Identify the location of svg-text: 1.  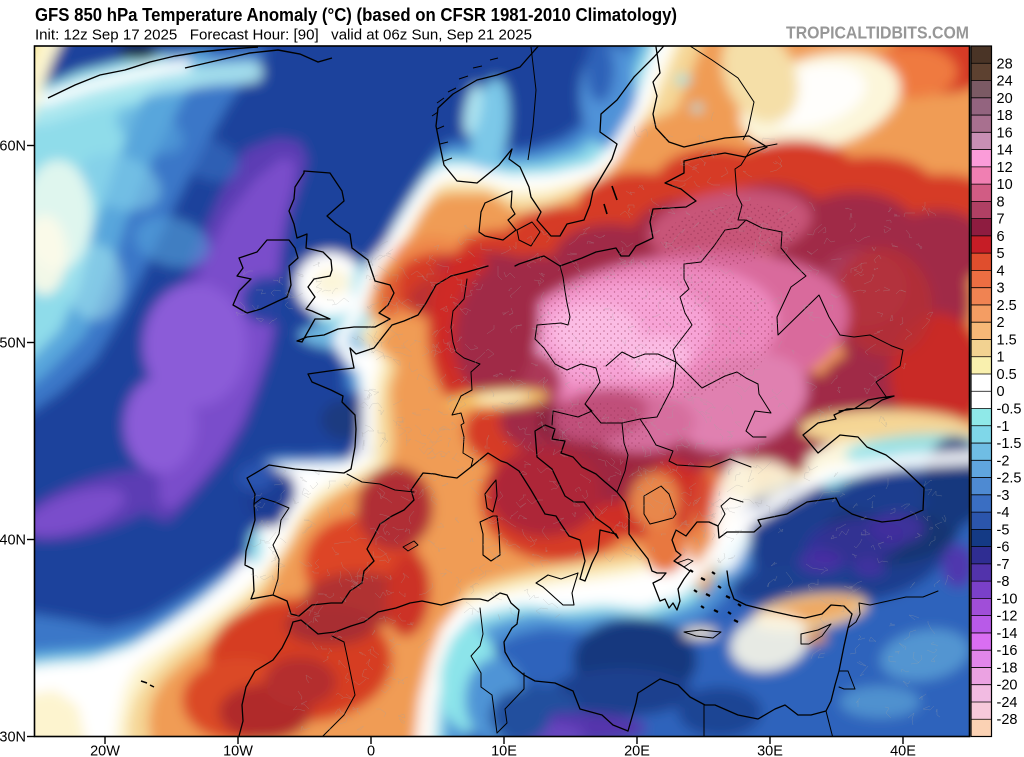
(1001, 358).